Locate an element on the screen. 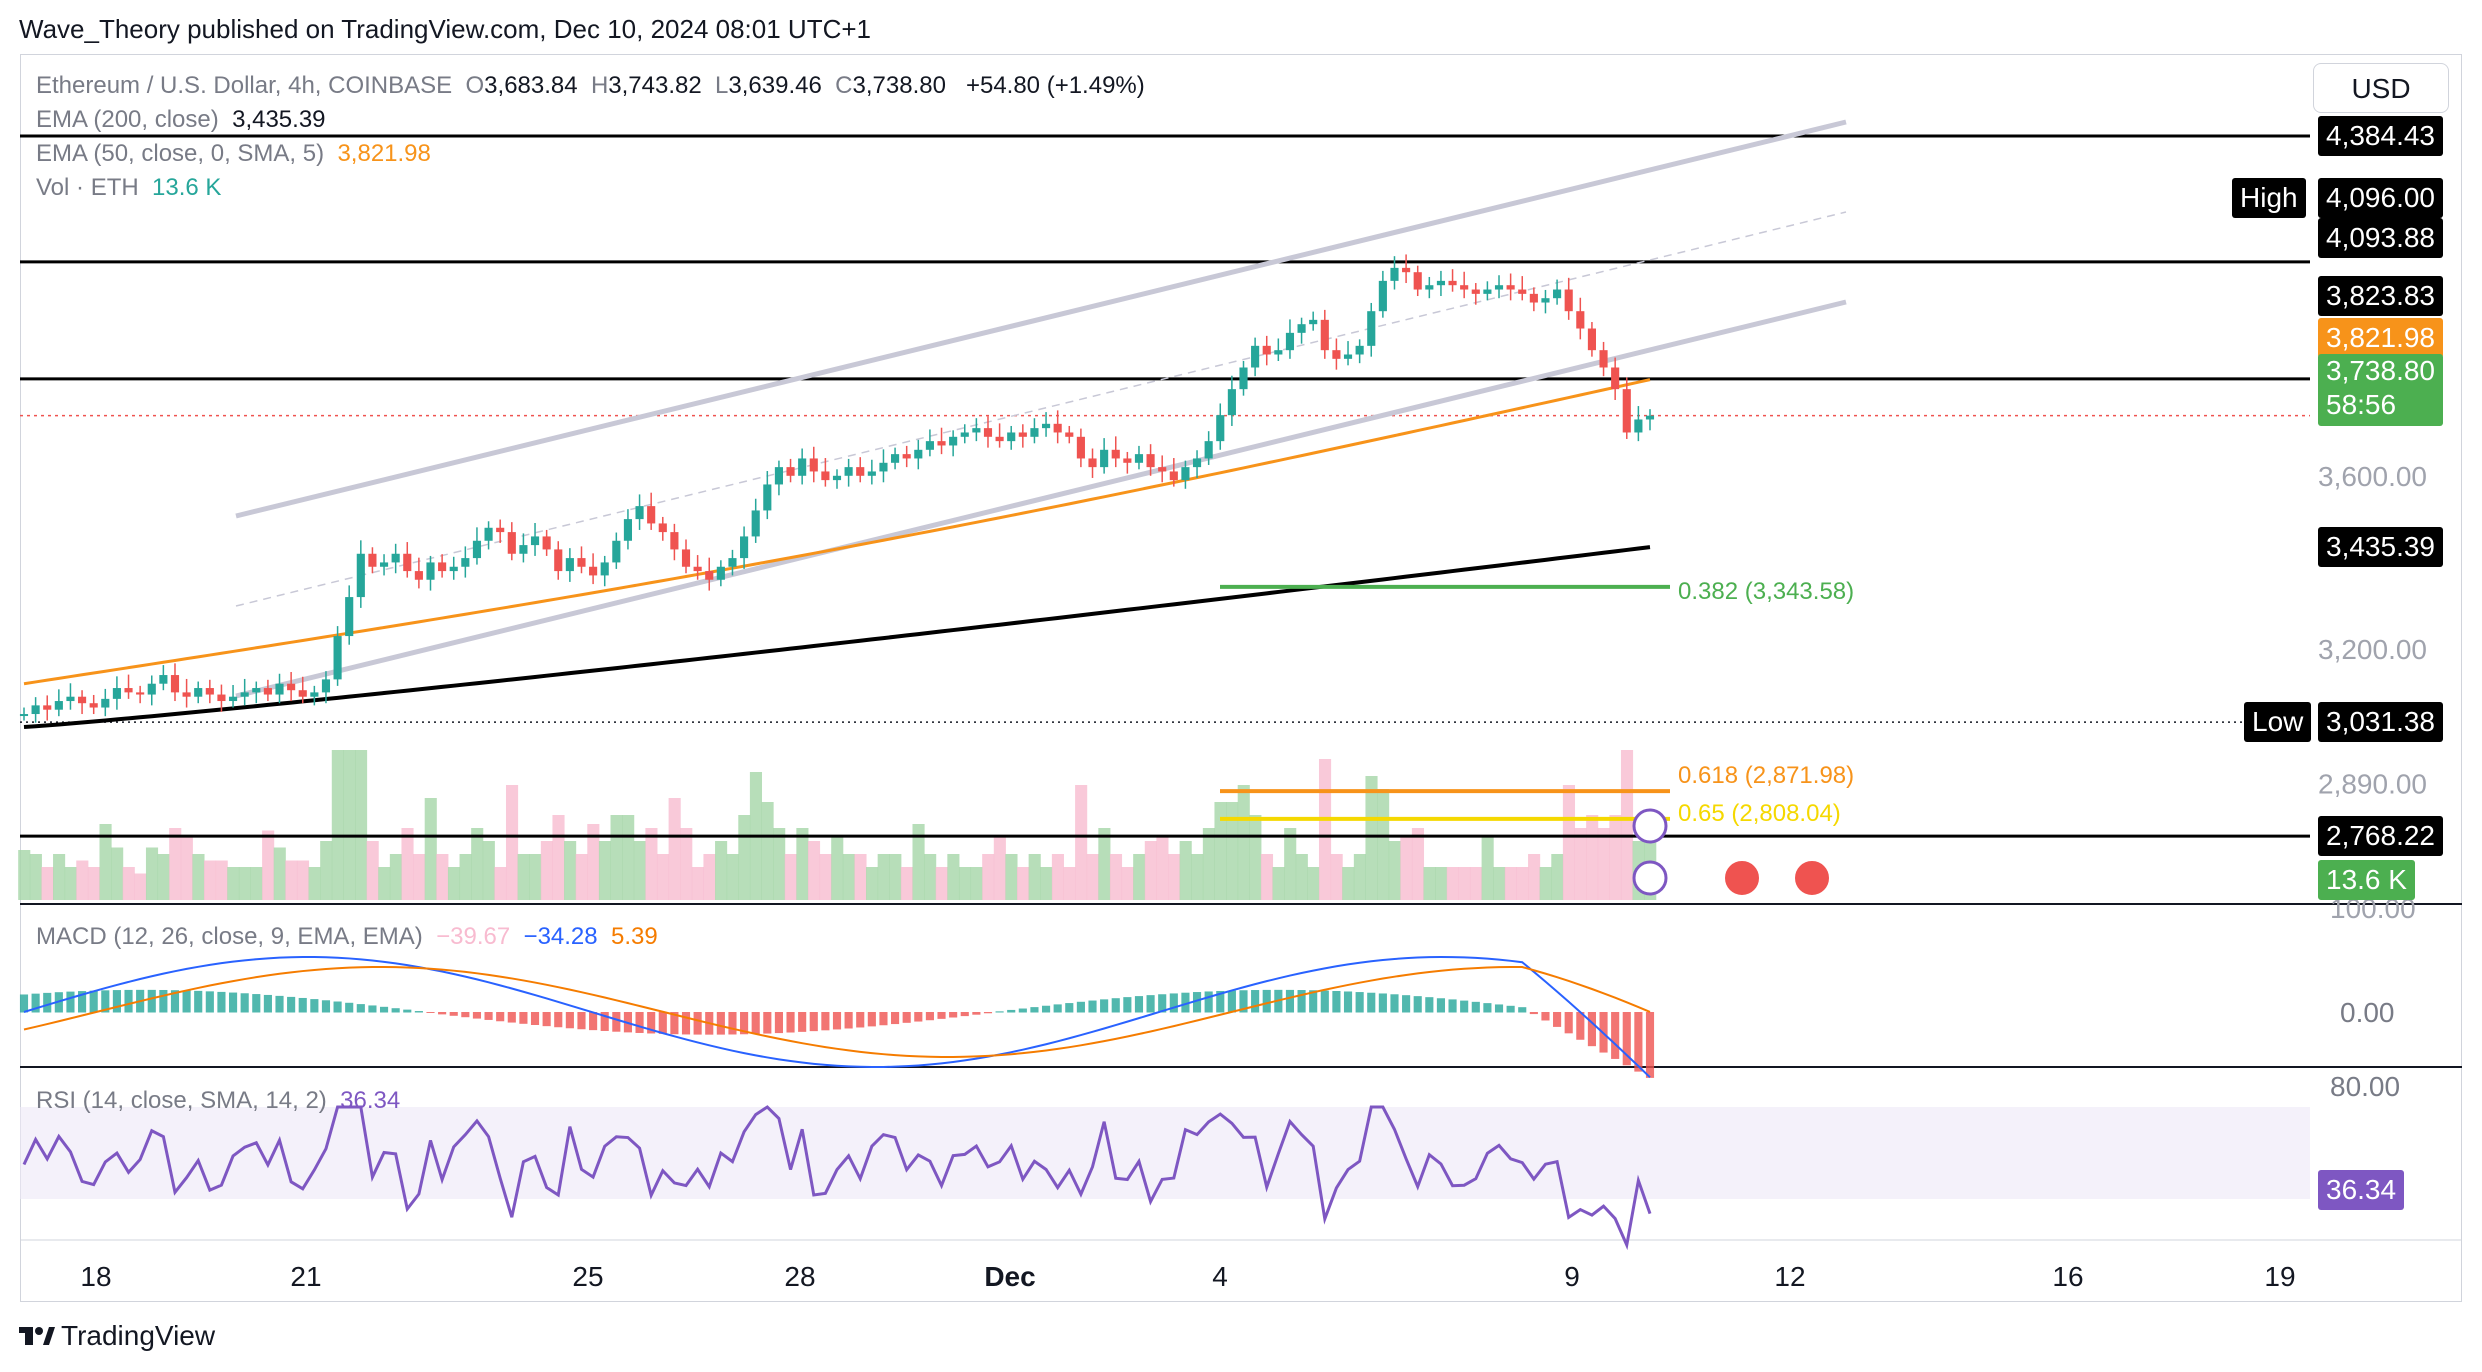  countdown: 58:56 is located at coordinates (2361, 404).